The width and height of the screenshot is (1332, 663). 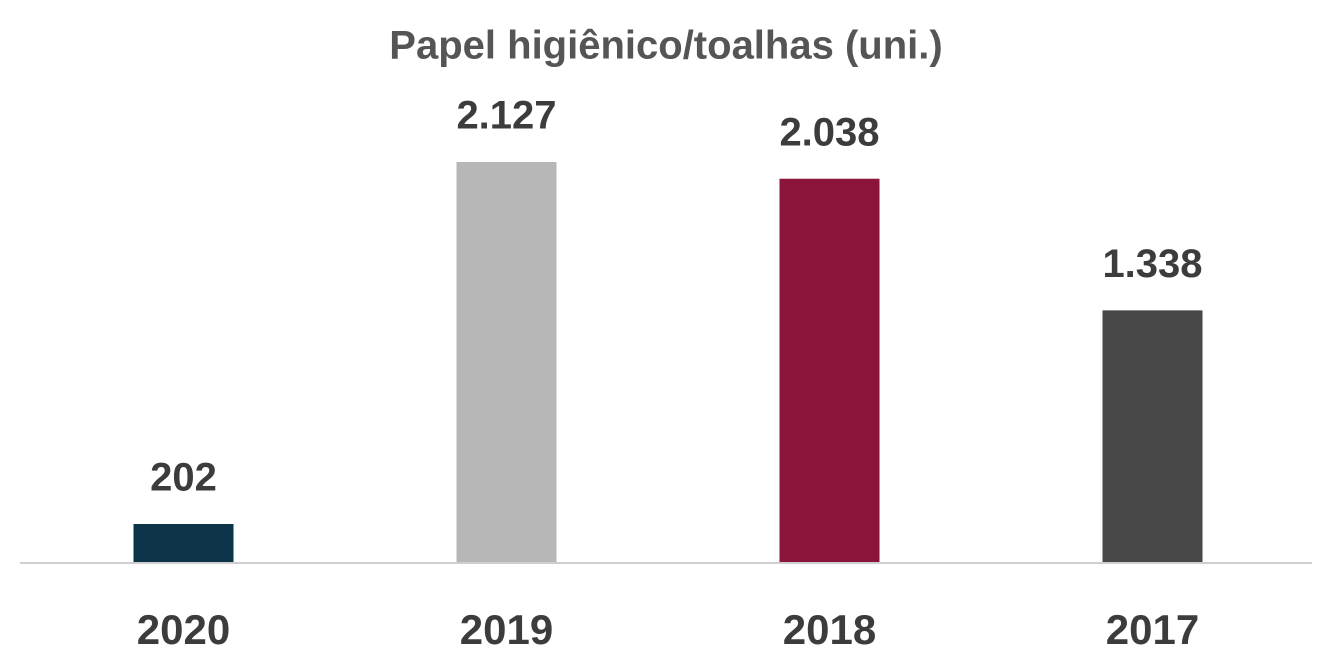 What do you see at coordinates (829, 132) in the screenshot?
I see `value-label: 2.038` at bounding box center [829, 132].